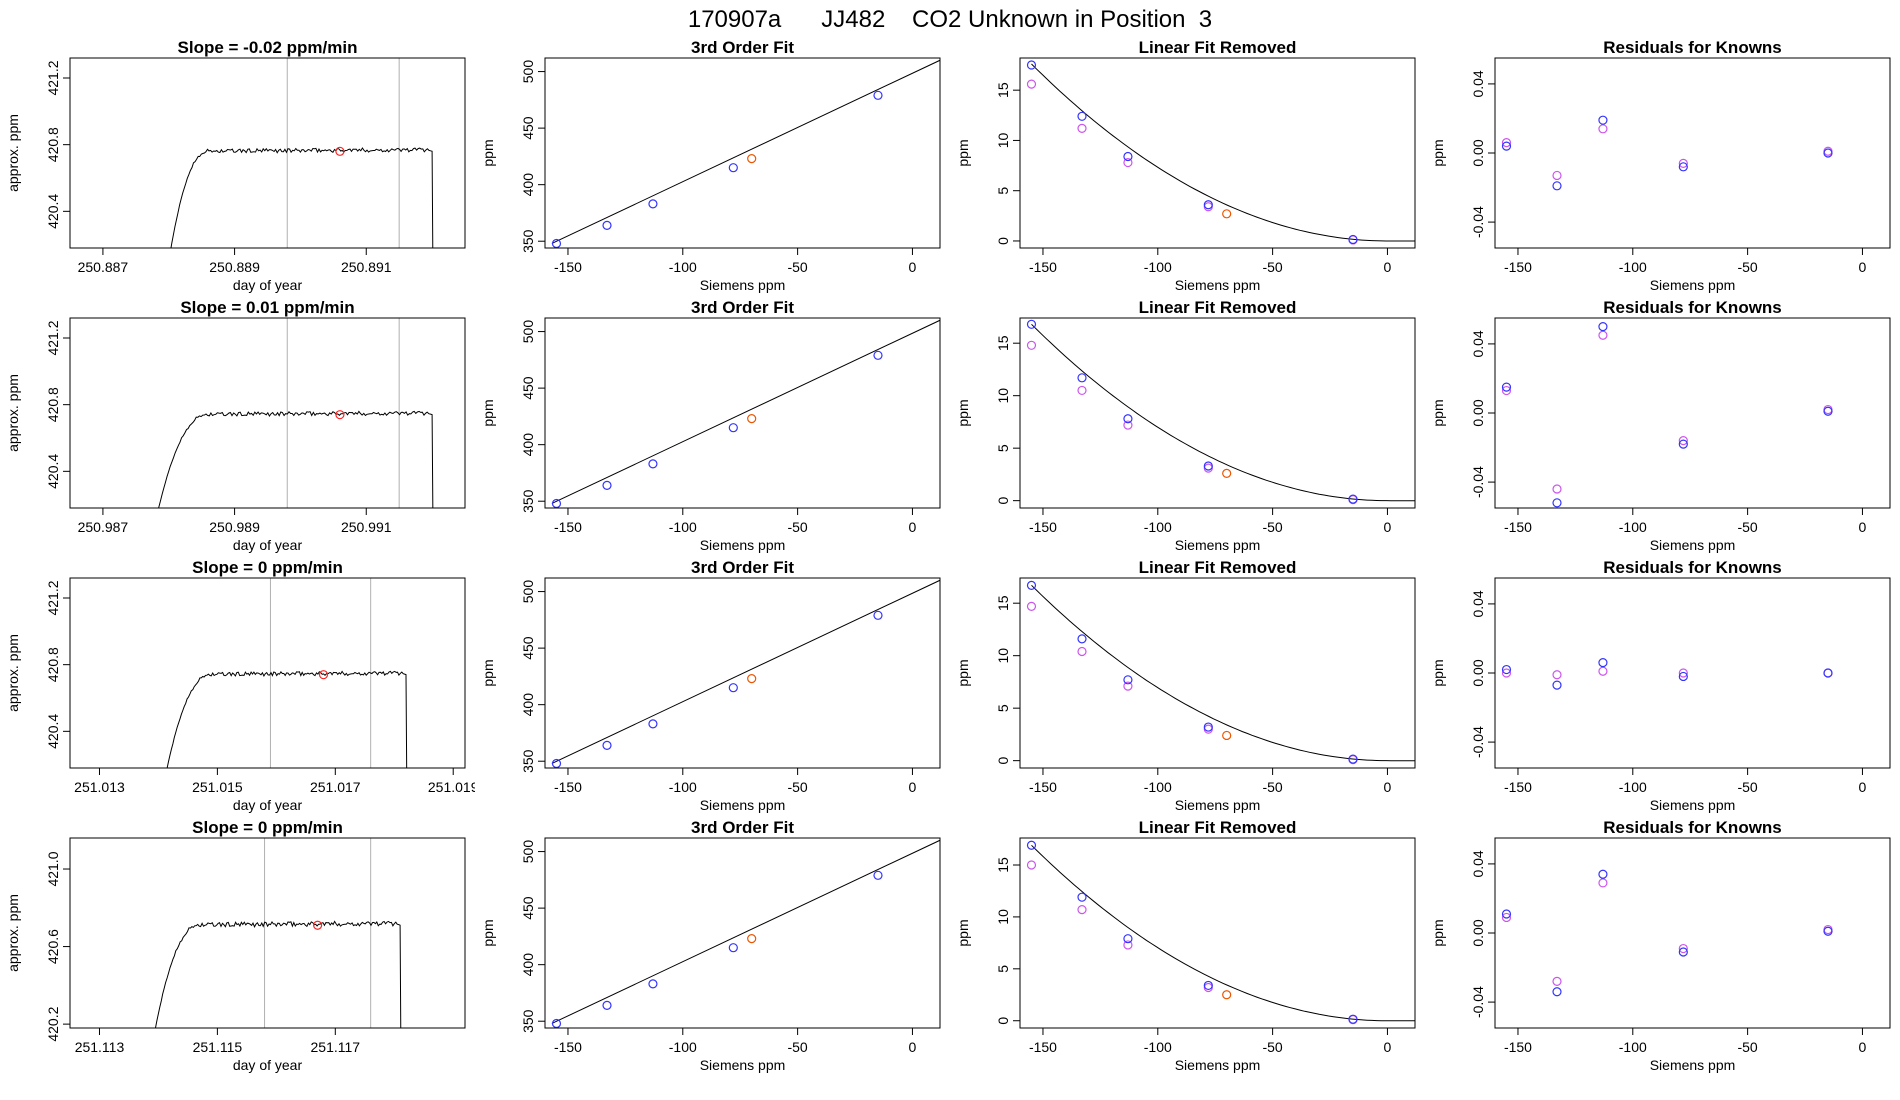 The width and height of the screenshot is (1900, 1100). What do you see at coordinates (1218, 828) in the screenshot?
I see `panel-title: Linear Fit Removed` at bounding box center [1218, 828].